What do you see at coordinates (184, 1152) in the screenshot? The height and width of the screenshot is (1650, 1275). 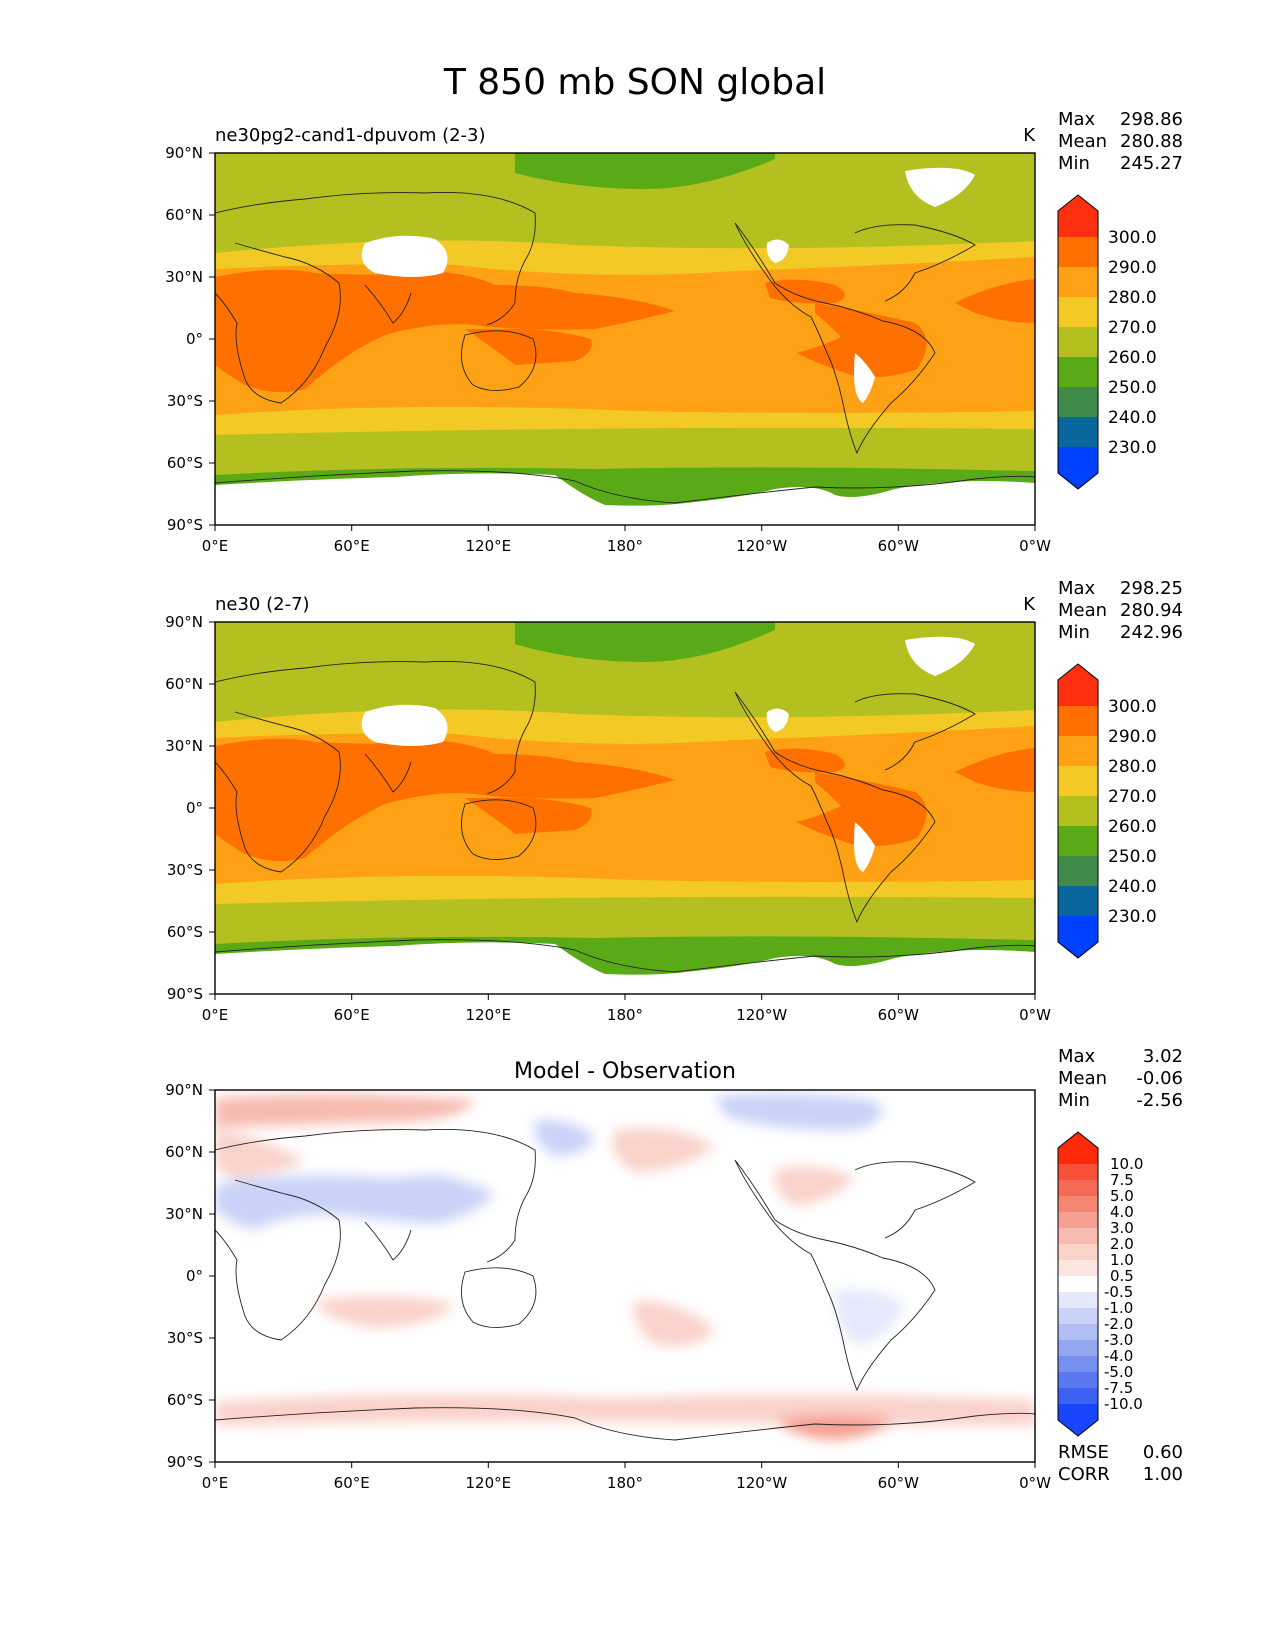 I see `panel-3-ytick-label: 60°N` at bounding box center [184, 1152].